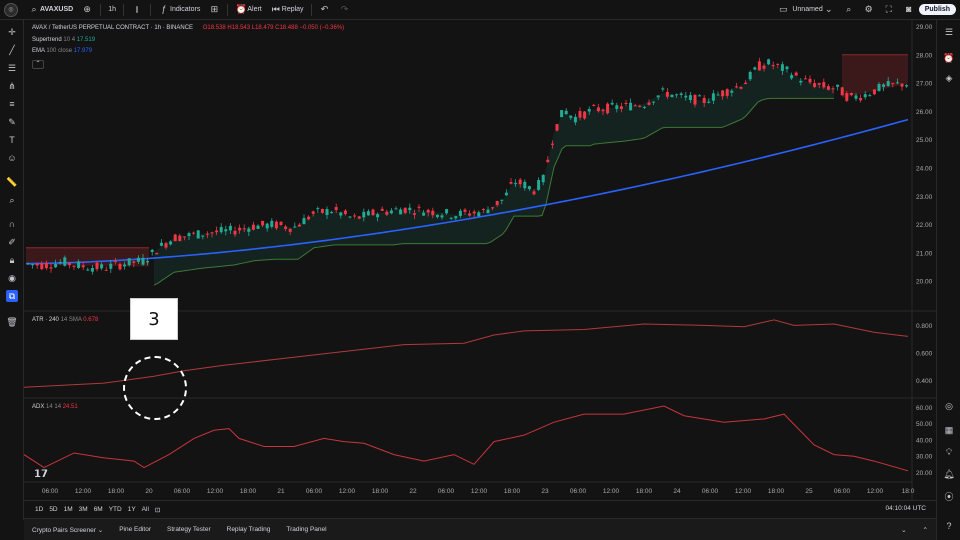  Describe the element at coordinates (12, 277) in the screenshot. I see `eye-icon: ◉` at that location.